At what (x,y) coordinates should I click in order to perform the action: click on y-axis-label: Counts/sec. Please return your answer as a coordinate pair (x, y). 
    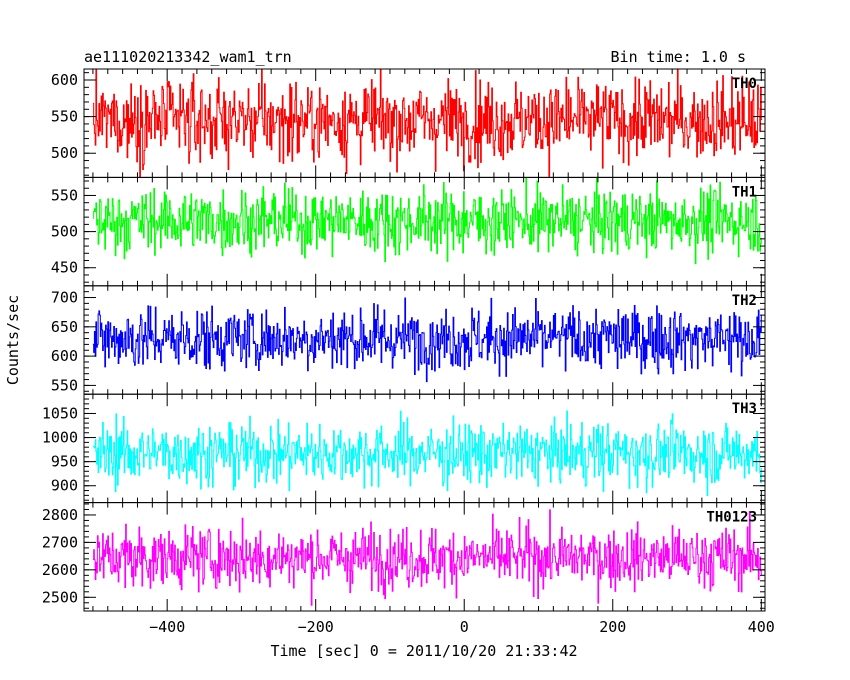
    Looking at the image, I should click on (13, 340).